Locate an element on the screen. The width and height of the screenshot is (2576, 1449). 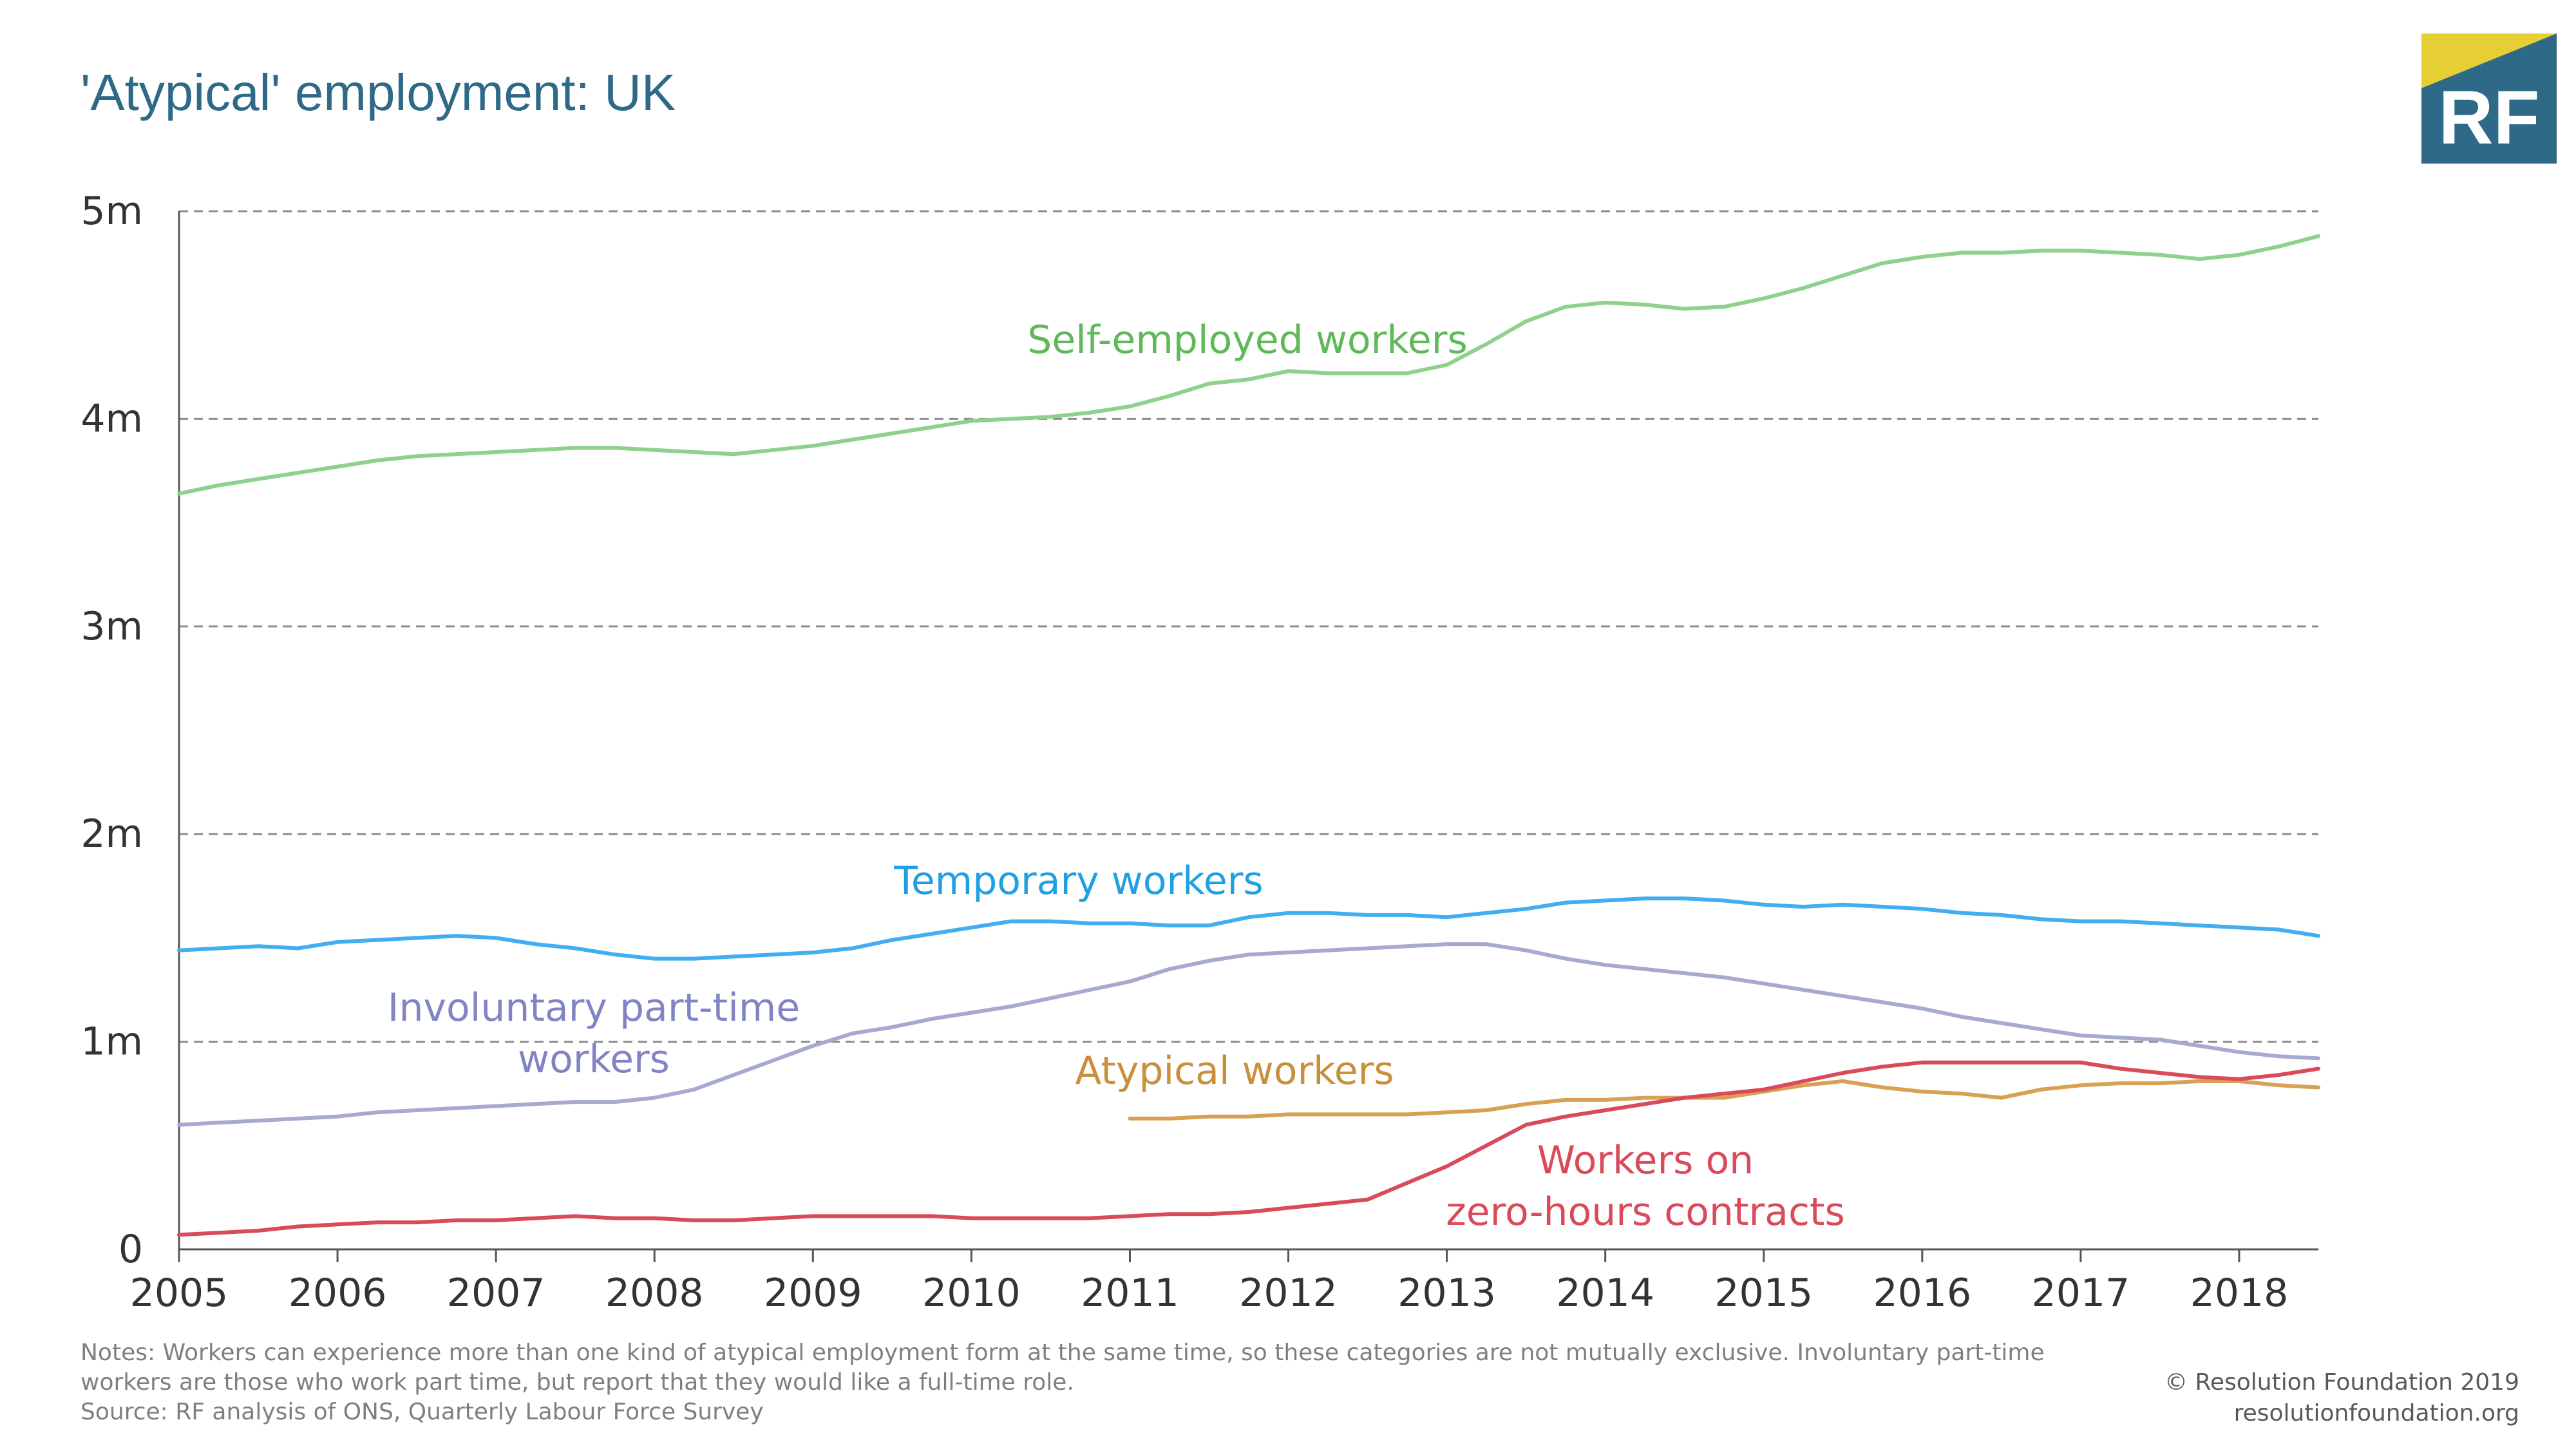
series-label-workers-on-zero-hours-contracts: Workers on zero-hours contracts is located at coordinates (1645, 1187).